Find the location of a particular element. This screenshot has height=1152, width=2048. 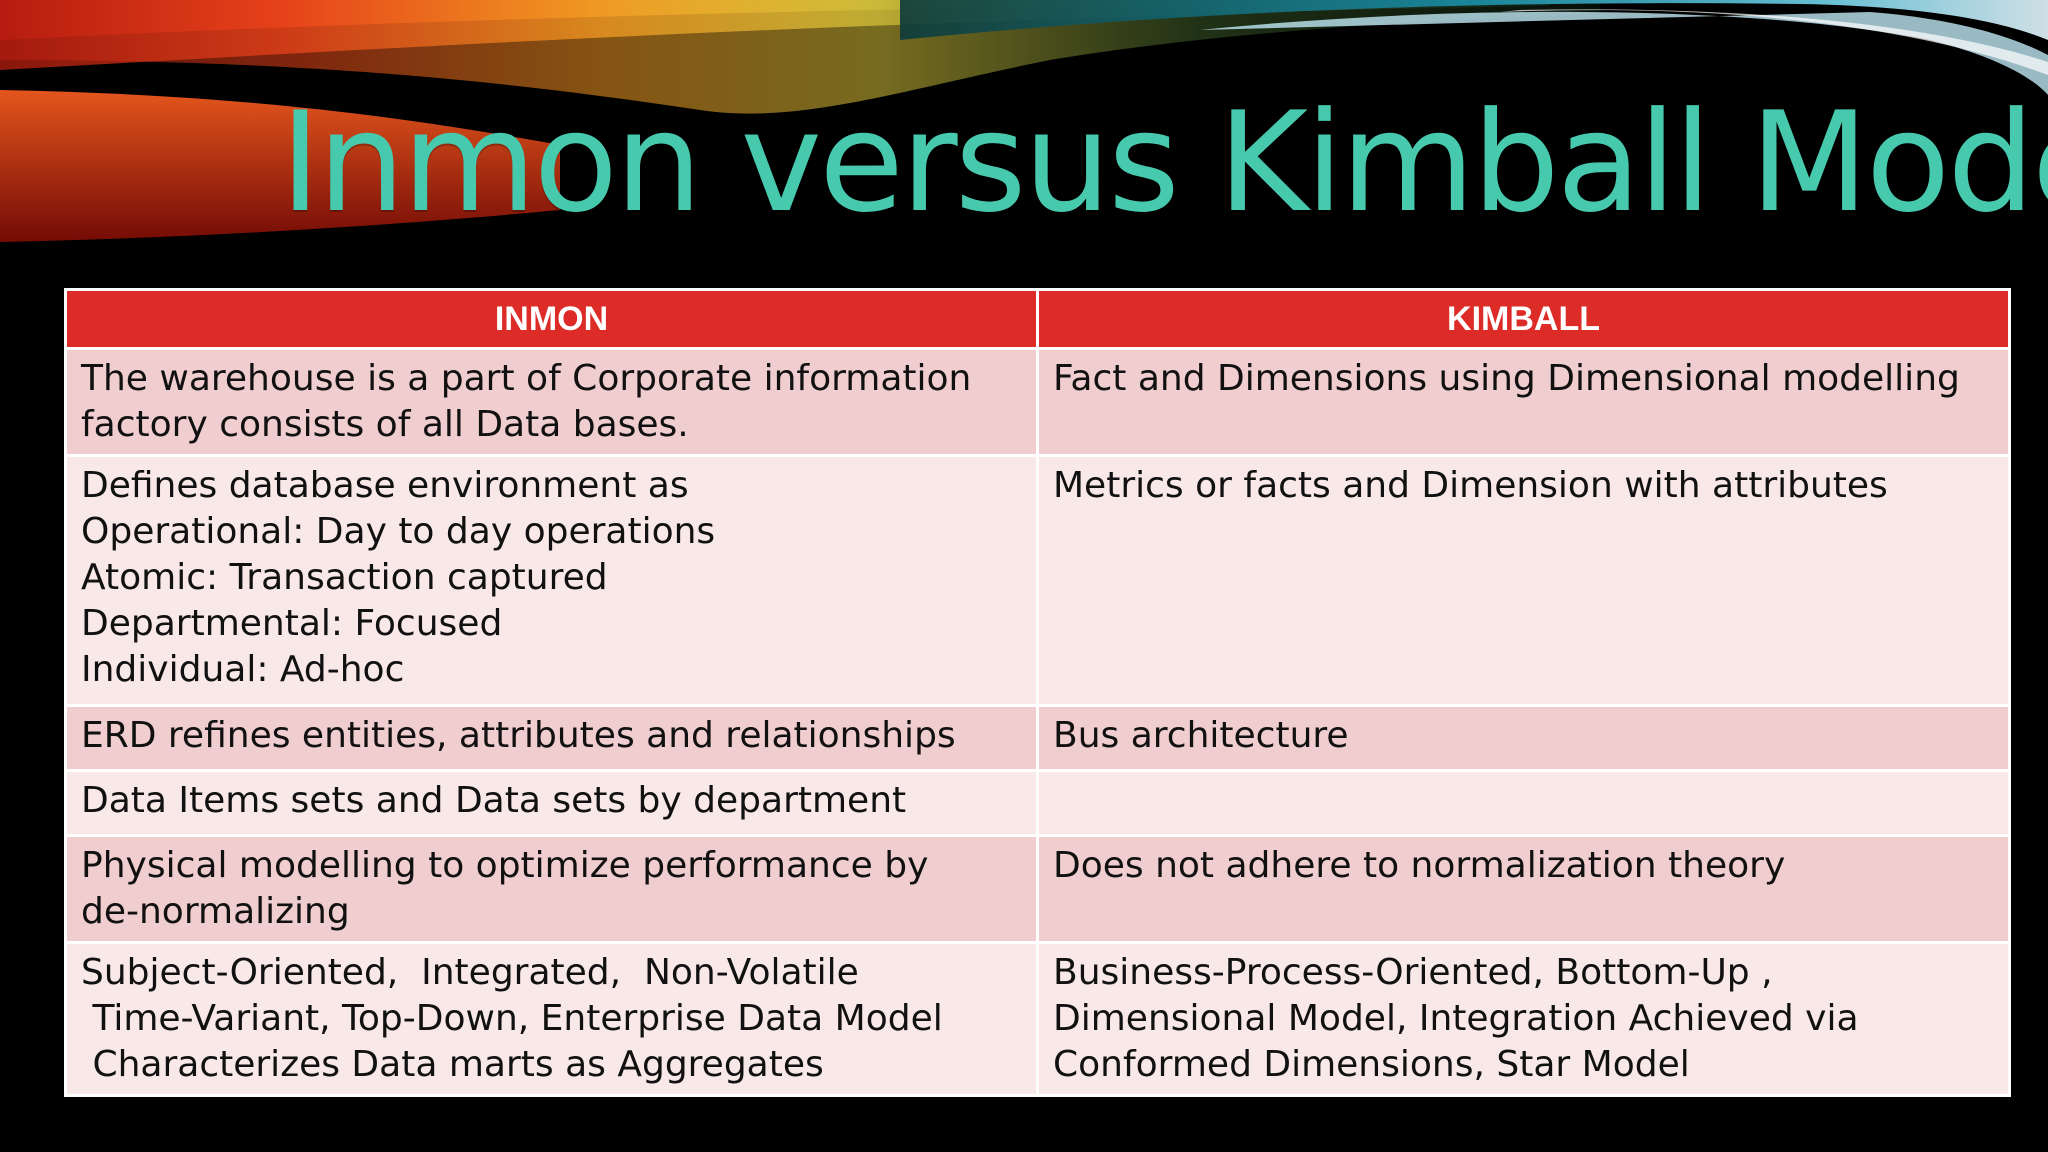

kimball-cell: Does not adhere to normalization theory is located at coordinates (1523, 889).